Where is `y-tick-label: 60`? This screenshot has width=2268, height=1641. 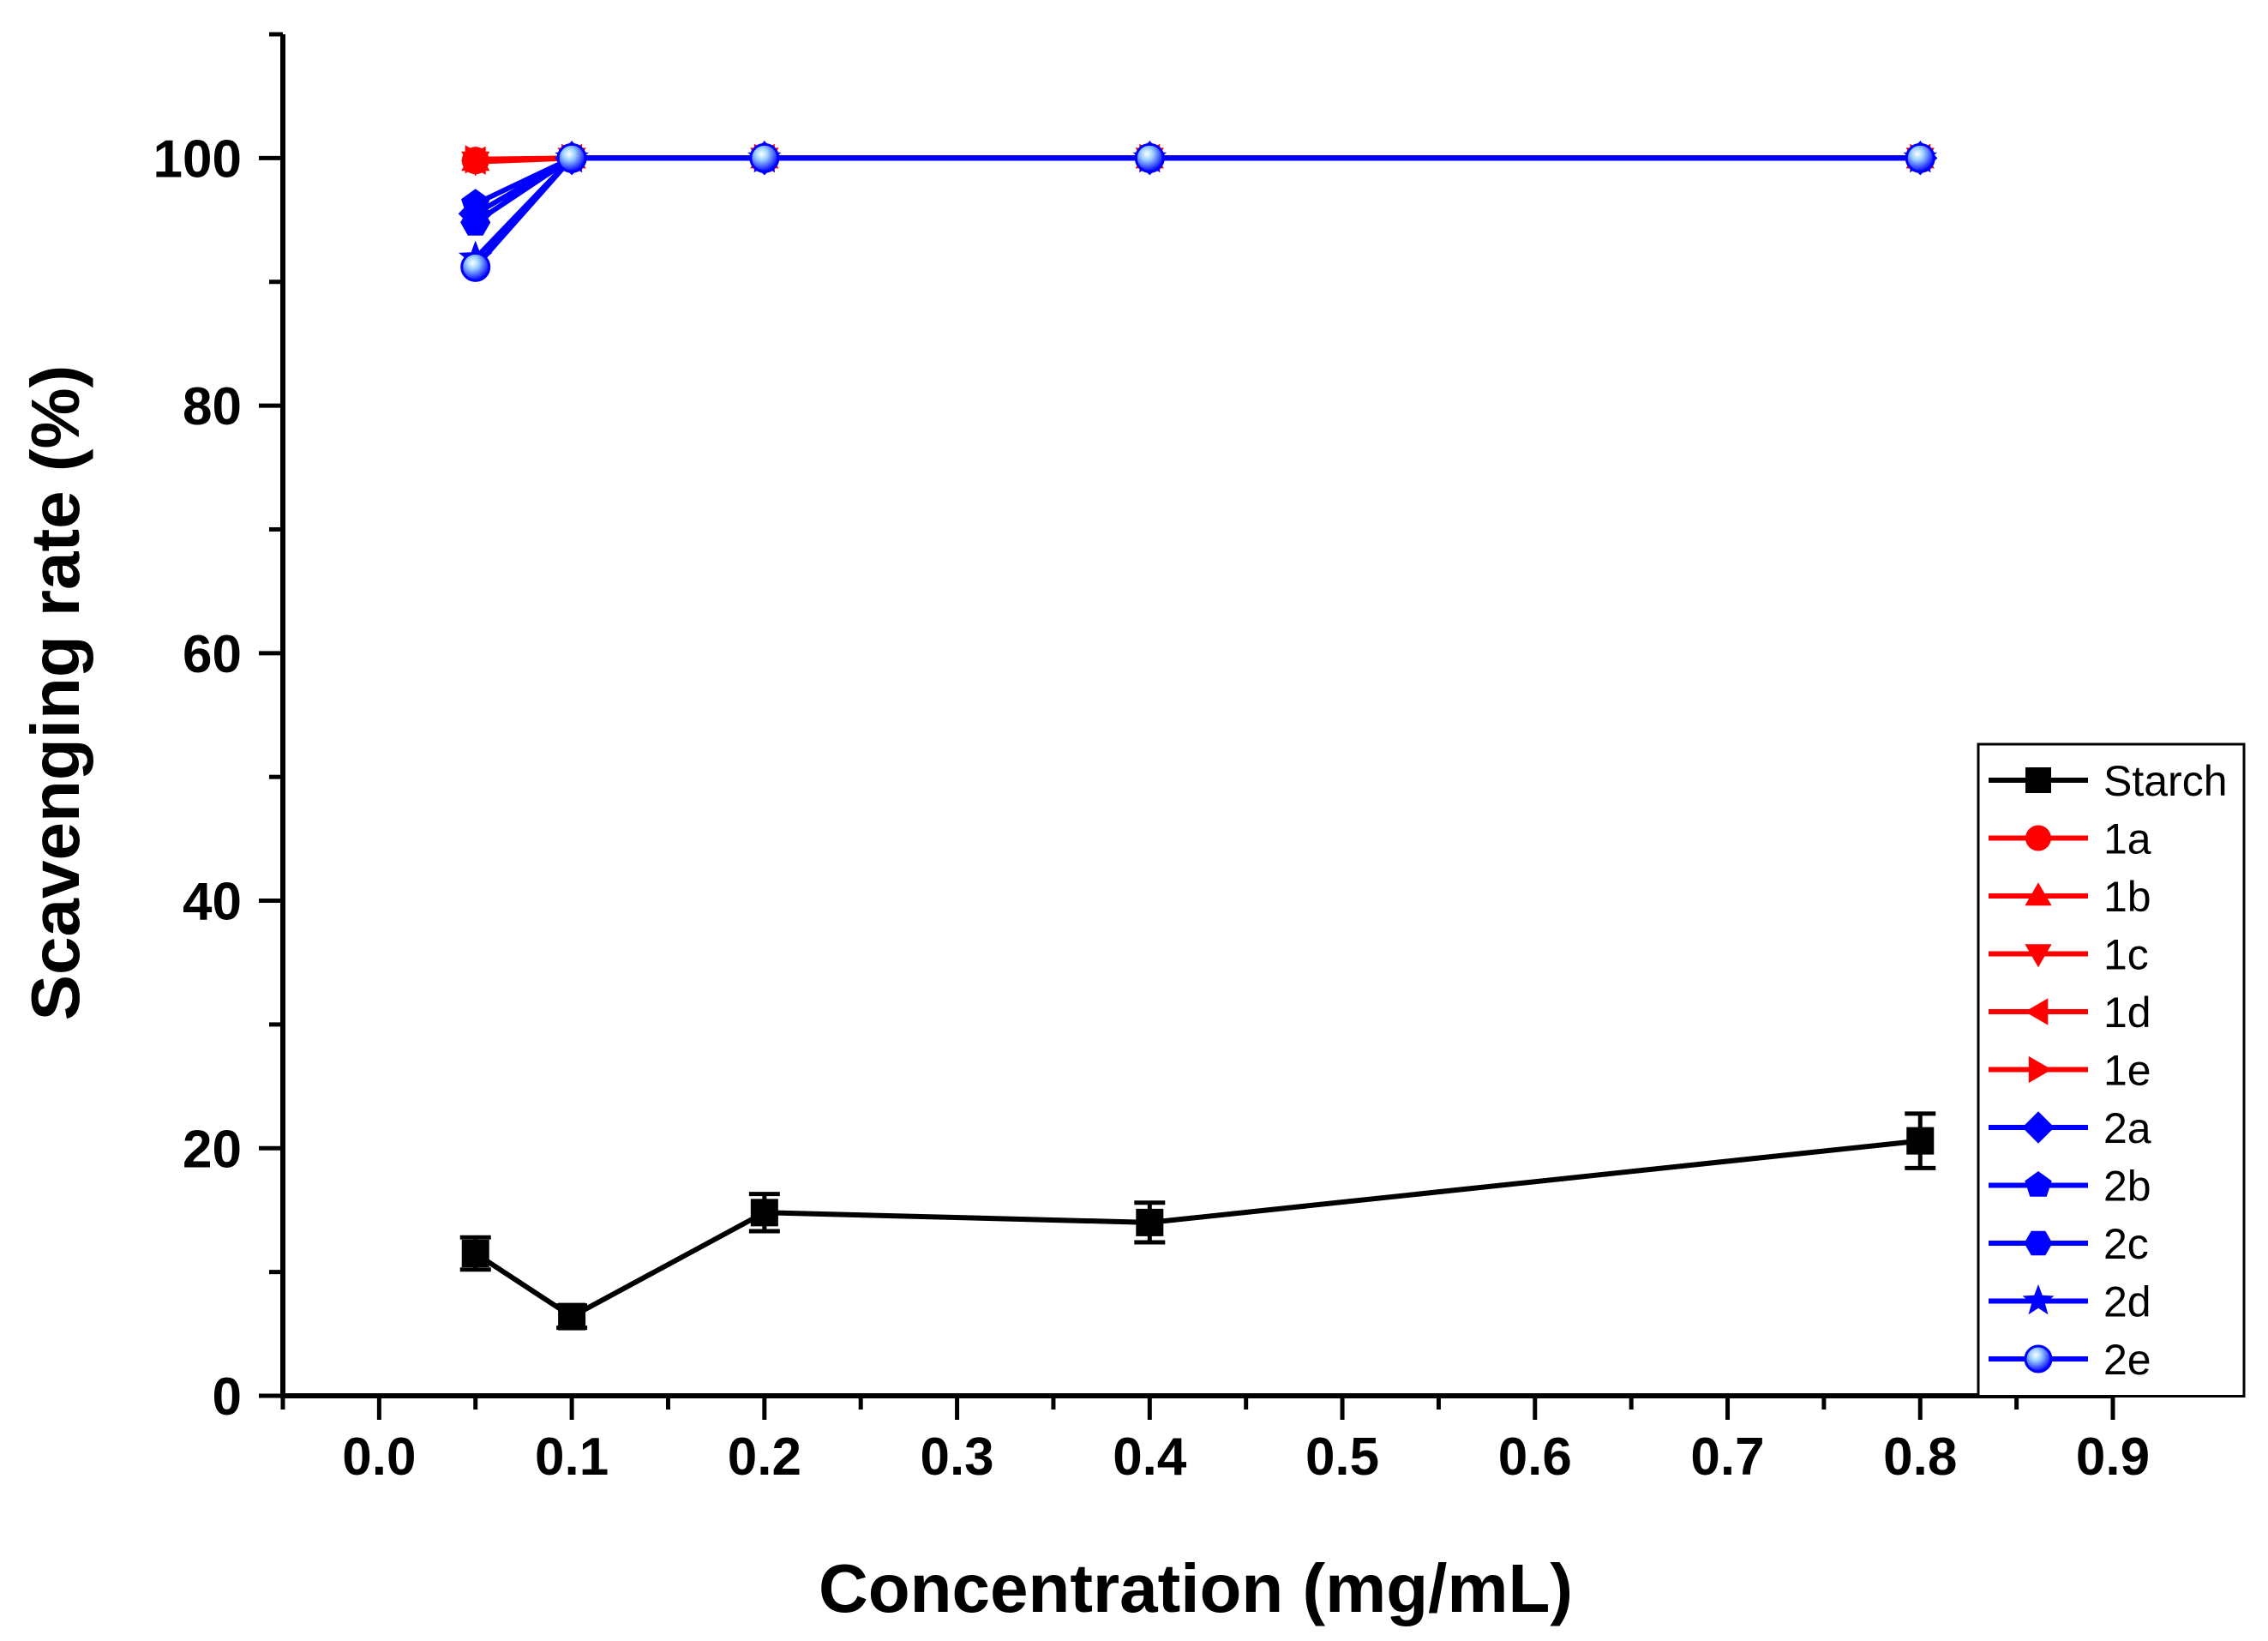
y-tick-label: 60 is located at coordinates (212, 654).